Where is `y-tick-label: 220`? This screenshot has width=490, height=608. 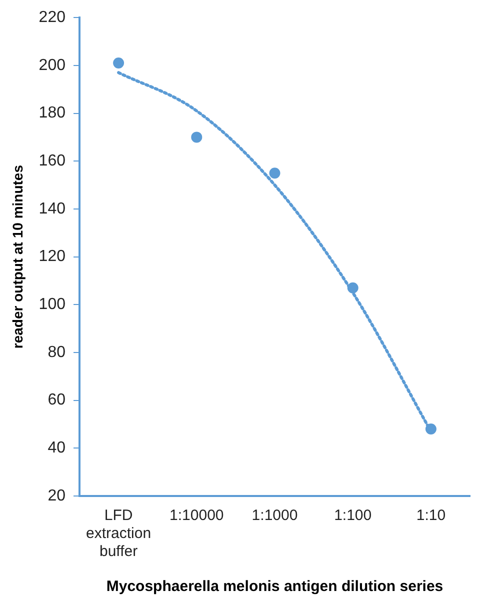
y-tick-label: 220 is located at coordinates (52, 17).